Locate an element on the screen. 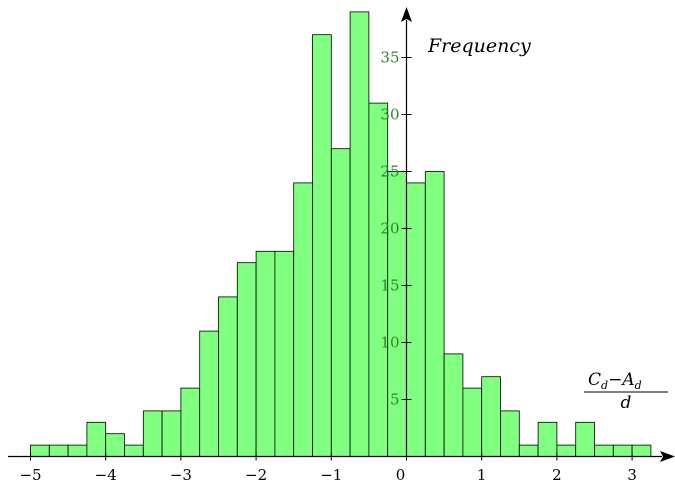 The height and width of the screenshot is (487, 675). y-tick-label: 10 is located at coordinates (389, 343).